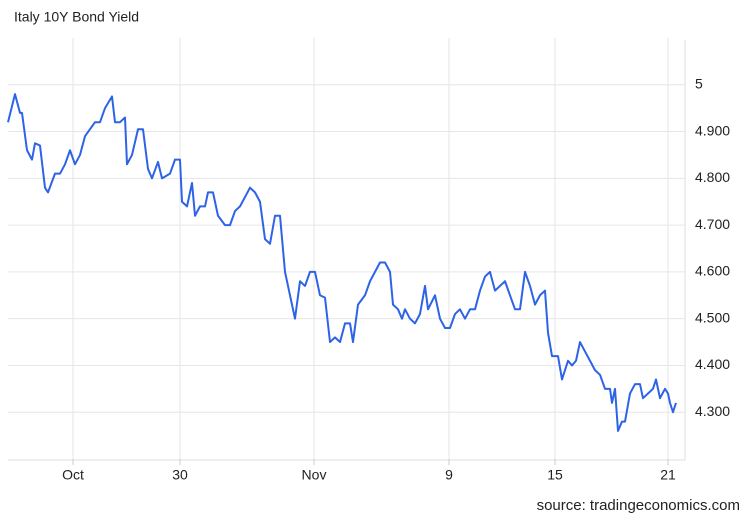 The image size is (750, 520). What do you see at coordinates (668, 475) in the screenshot?
I see `x-tick-label: 21` at bounding box center [668, 475].